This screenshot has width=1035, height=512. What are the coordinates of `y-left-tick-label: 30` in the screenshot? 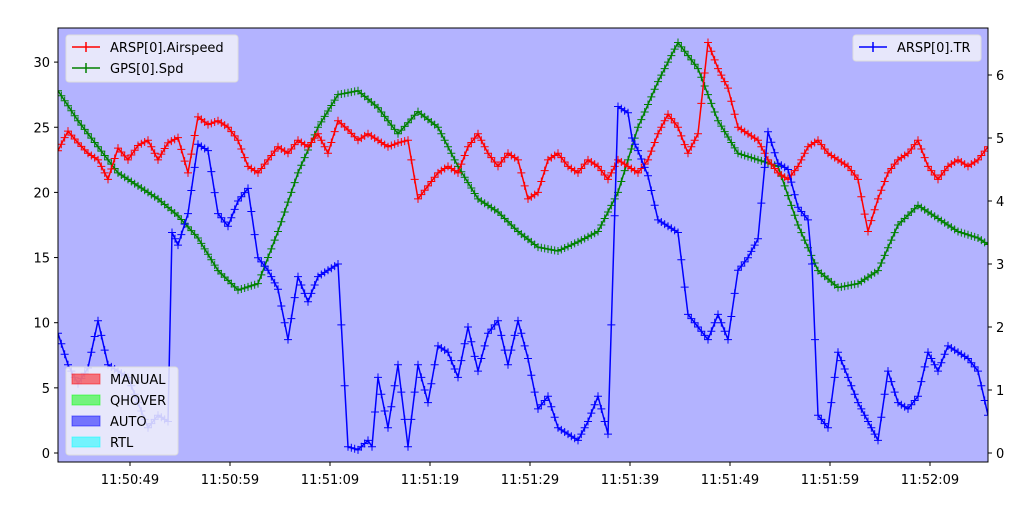 It's located at (41, 63).